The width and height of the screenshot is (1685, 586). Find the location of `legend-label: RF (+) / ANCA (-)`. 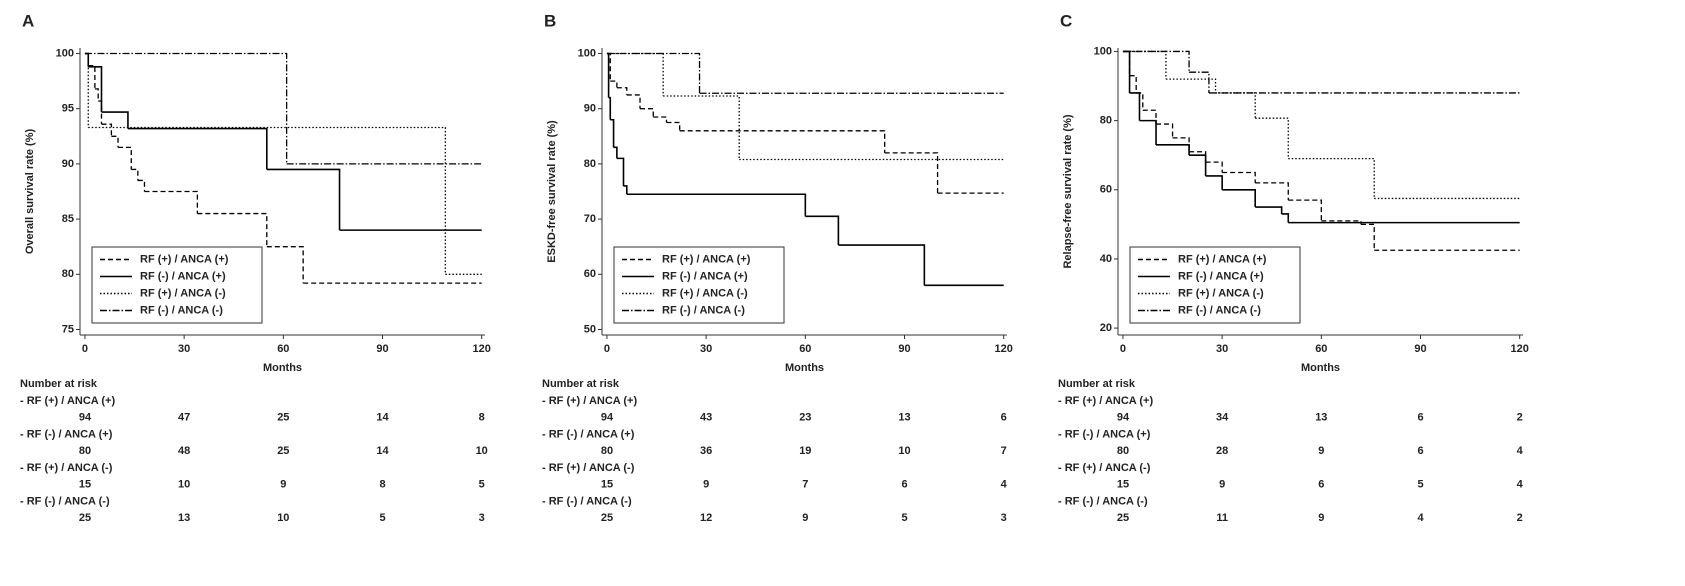

legend-label: RF (+) / ANCA (-) is located at coordinates (183, 293).